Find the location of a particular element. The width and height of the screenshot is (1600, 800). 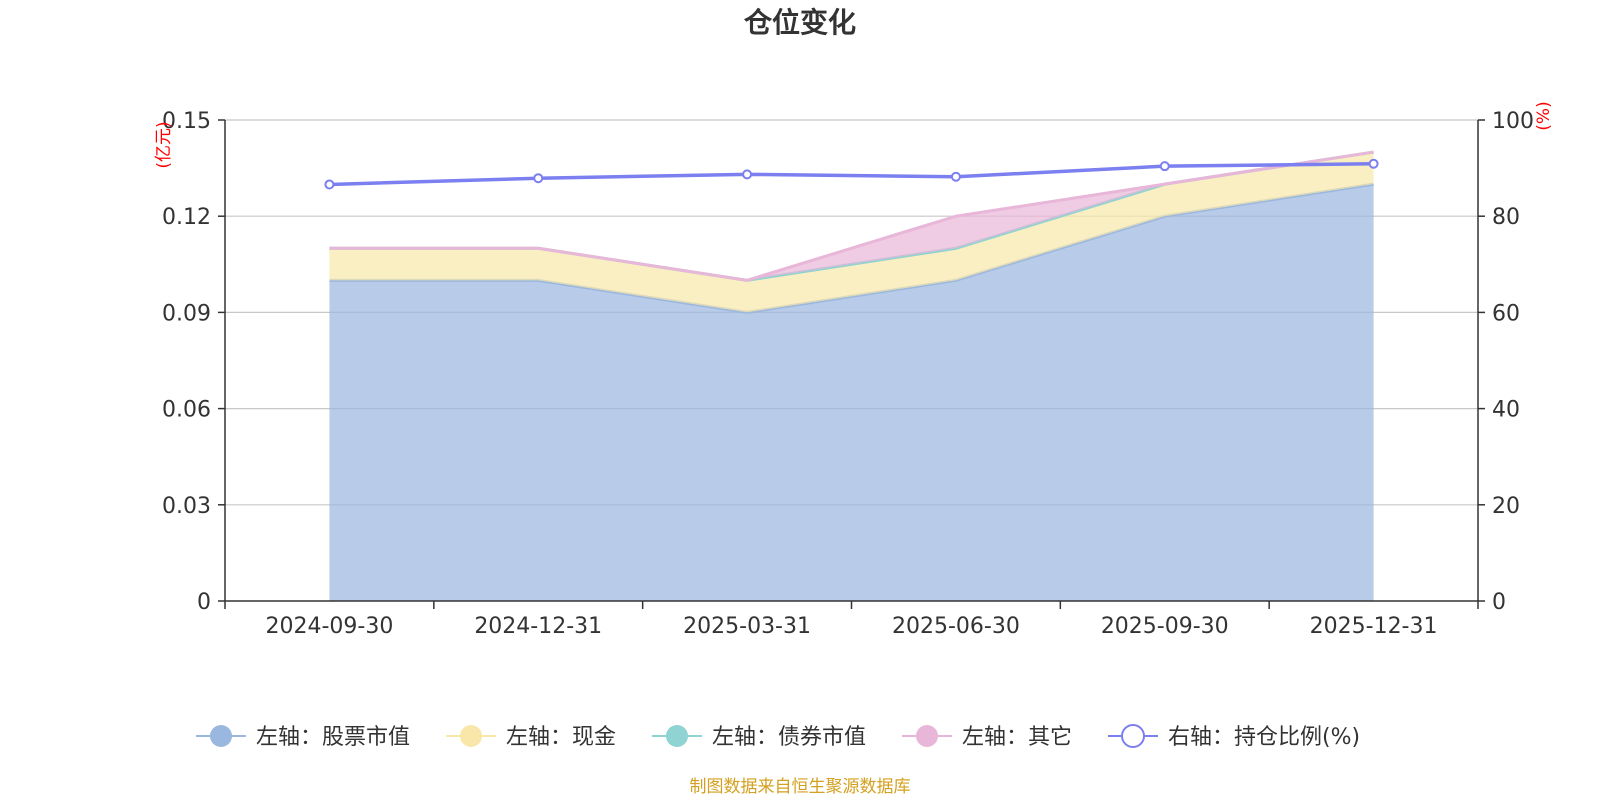

legend-label: 右轴：持仓比例(%) is located at coordinates (1264, 737).